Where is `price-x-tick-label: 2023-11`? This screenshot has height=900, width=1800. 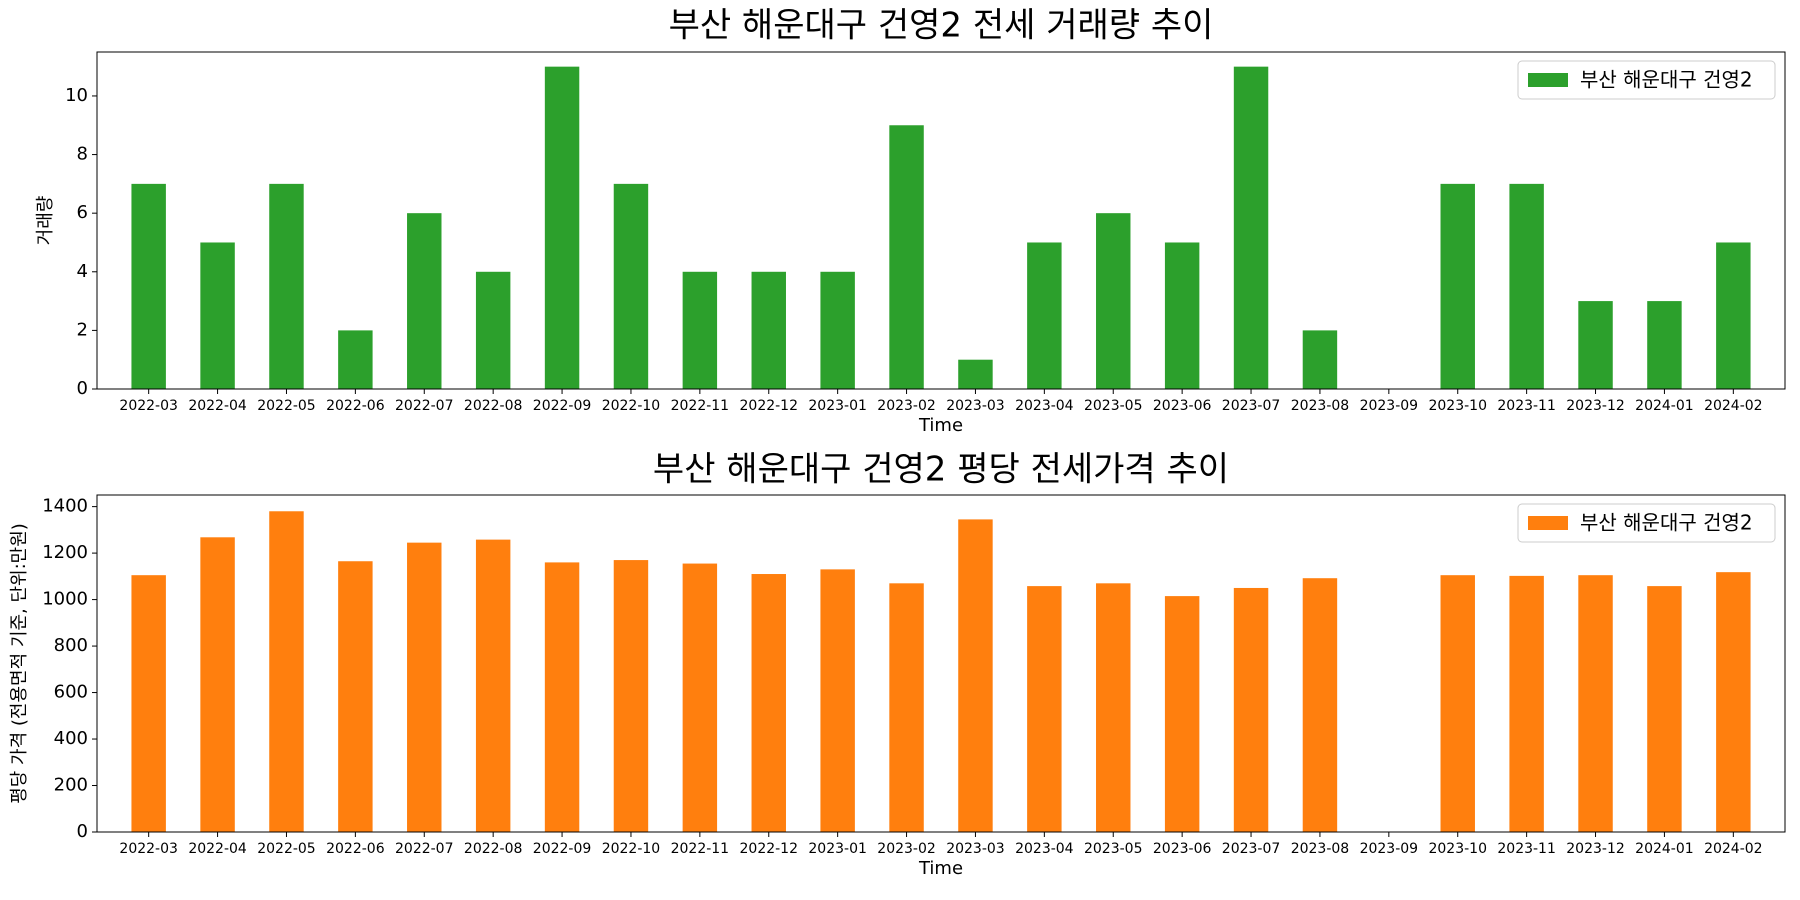
price-x-tick-label: 2023-11 is located at coordinates (1526, 849).